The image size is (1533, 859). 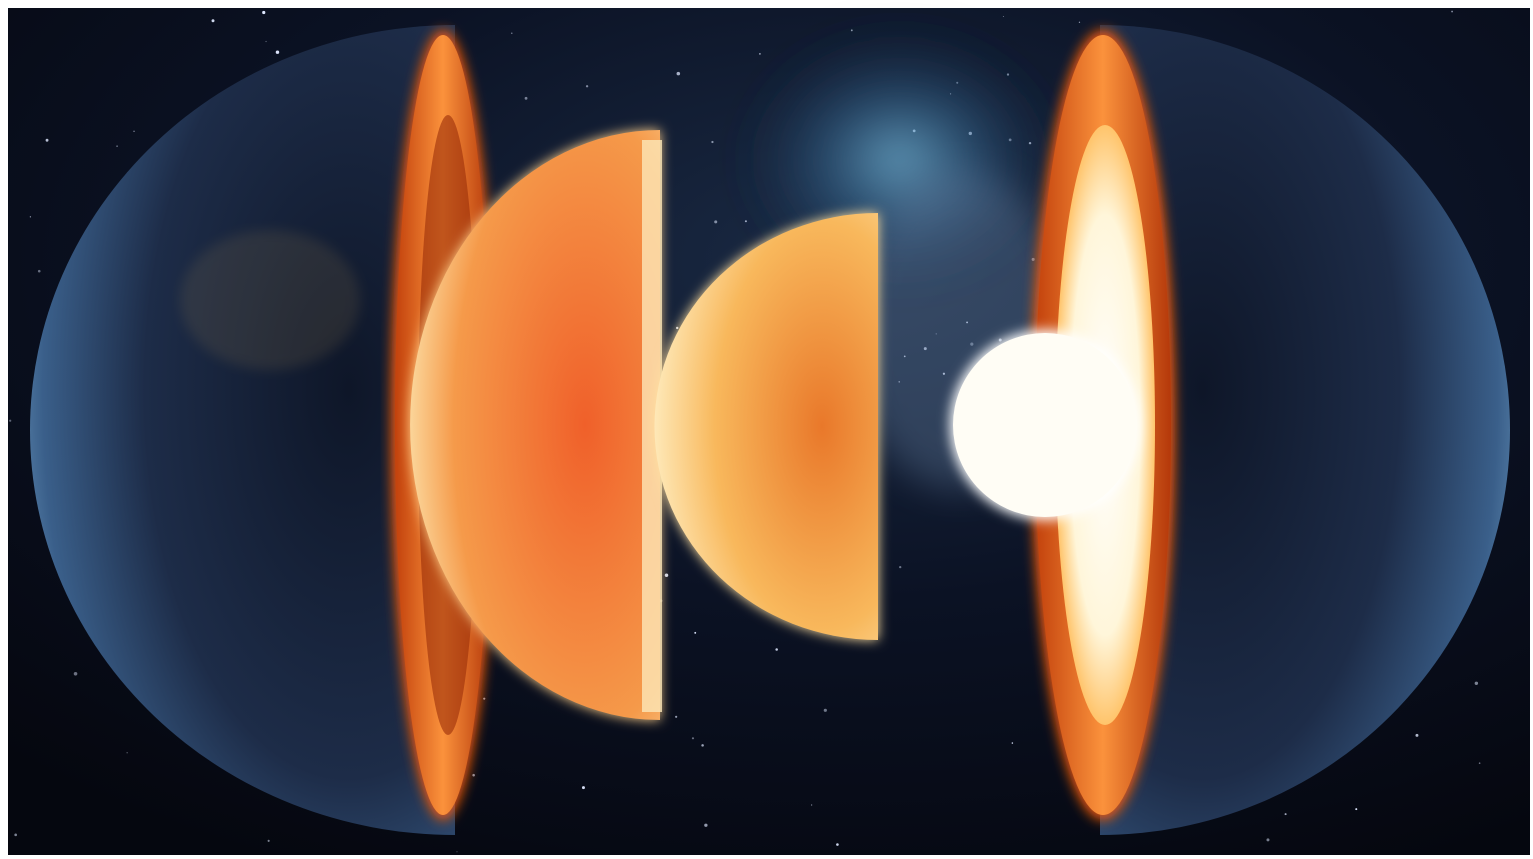 I want to click on mantle-edge, so click(x=652, y=426).